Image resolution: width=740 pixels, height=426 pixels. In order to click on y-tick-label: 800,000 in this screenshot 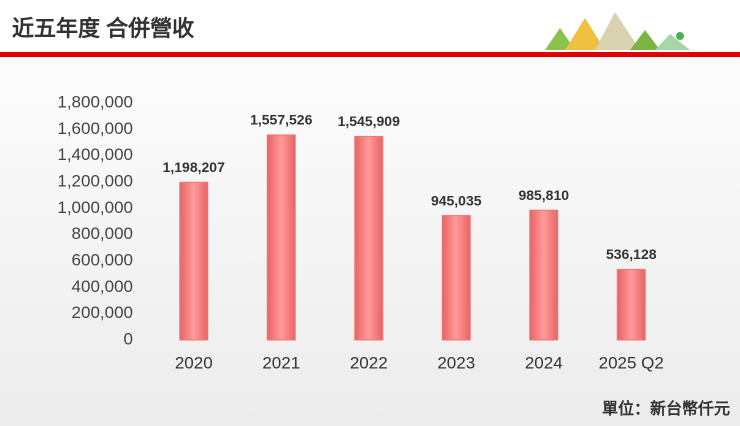, I will do `click(102, 233)`.